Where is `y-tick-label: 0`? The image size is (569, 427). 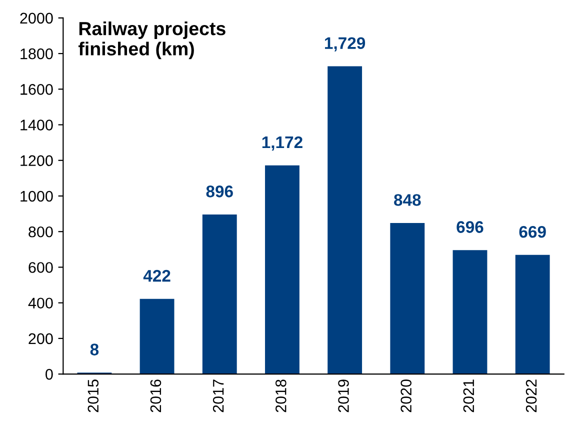 y-tick-label: 0 is located at coordinates (49, 374).